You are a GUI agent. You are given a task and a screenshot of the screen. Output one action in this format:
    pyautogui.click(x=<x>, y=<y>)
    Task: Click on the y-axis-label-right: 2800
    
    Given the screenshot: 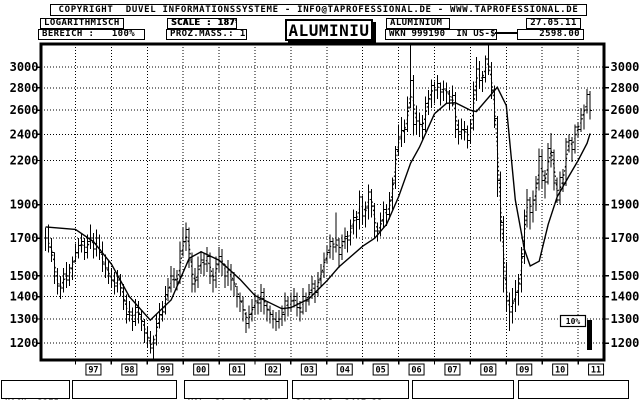 What is the action you would take?
    pyautogui.click(x=625, y=88)
    